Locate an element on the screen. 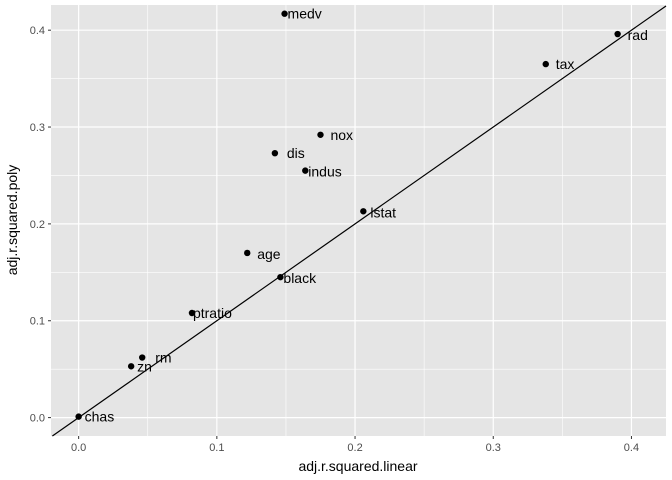  x-tick-label: 0.2 is located at coordinates (354, 448).